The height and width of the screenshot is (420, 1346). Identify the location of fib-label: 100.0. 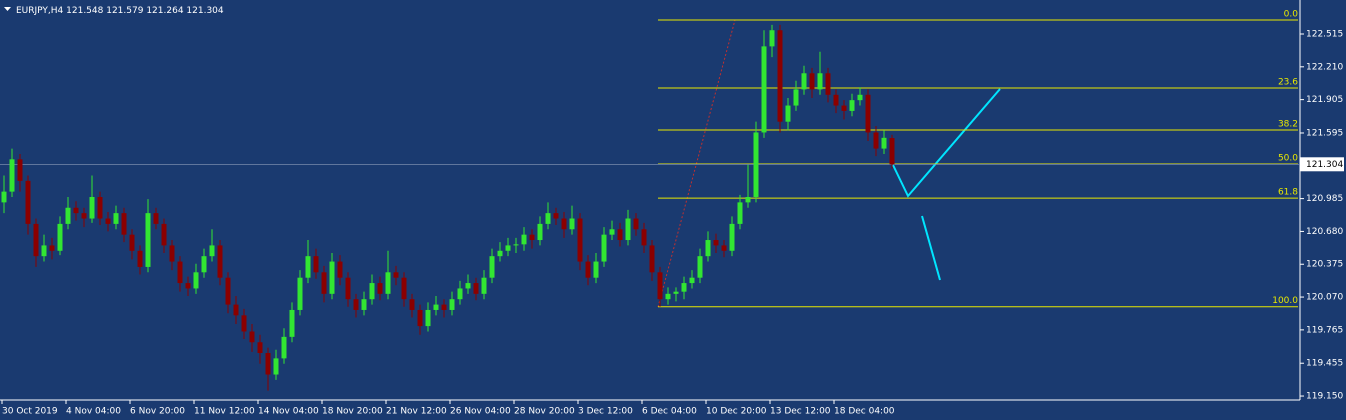
(1285, 301).